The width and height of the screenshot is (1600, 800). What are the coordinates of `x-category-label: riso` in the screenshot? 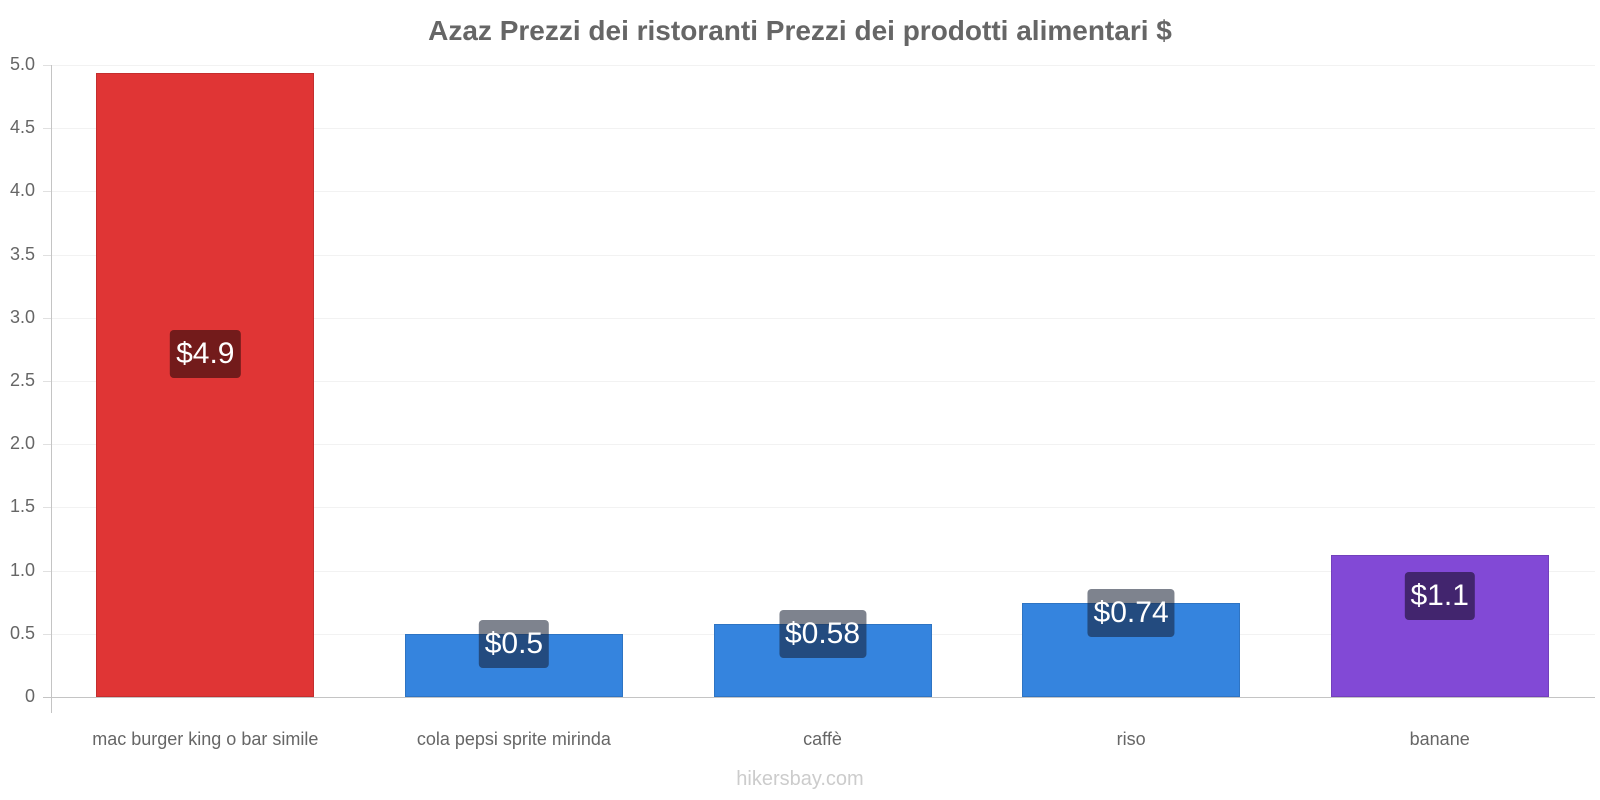 It's located at (1131, 739).